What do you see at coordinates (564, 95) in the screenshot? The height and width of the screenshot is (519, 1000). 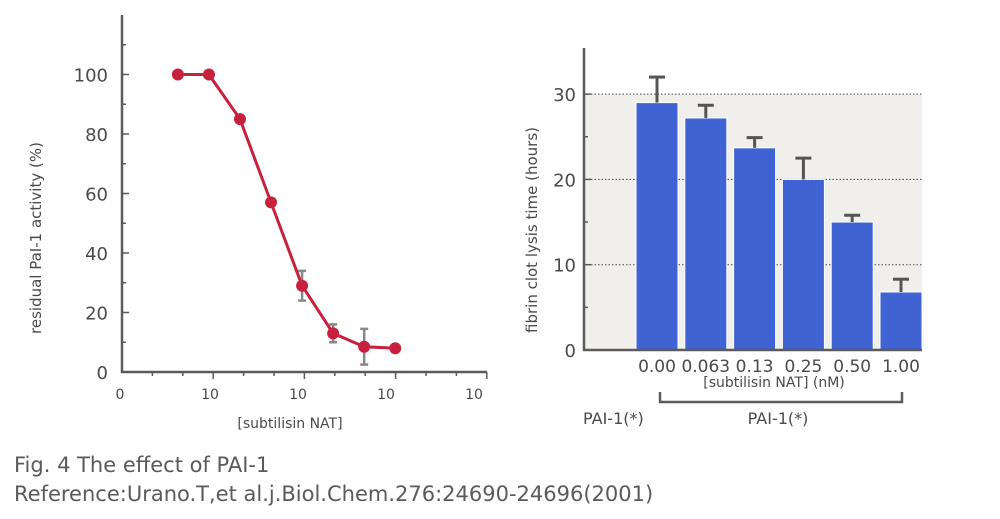 I see `y-tick-label: 30` at bounding box center [564, 95].